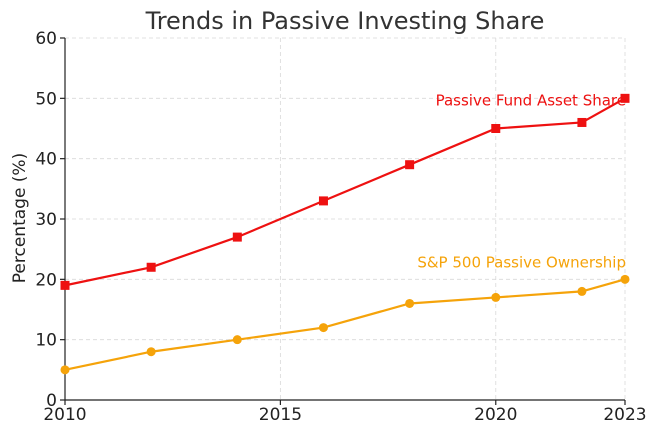 This screenshot has width=658, height=431. Describe the element at coordinates (521, 262) in the screenshot. I see `series-label: S&P 500 Passive Ownership` at that location.